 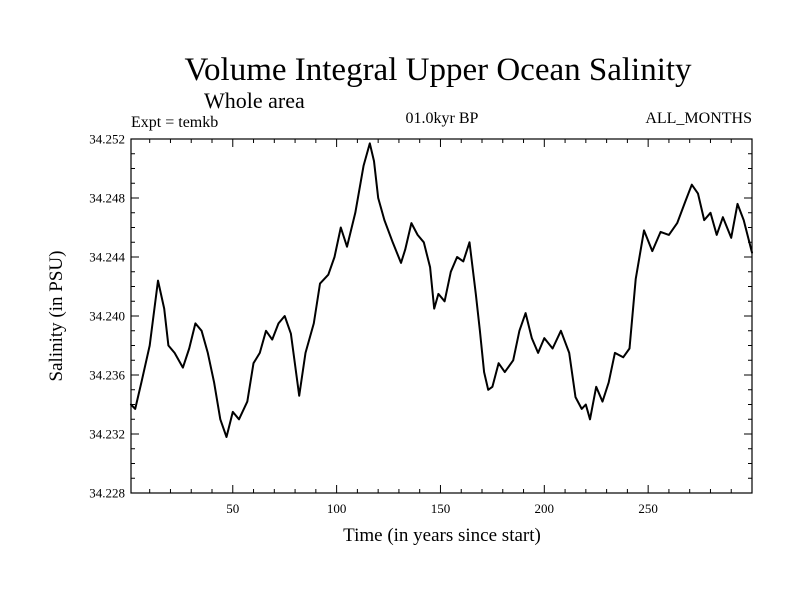 What do you see at coordinates (107, 493) in the screenshot?
I see `y-tick-label: 34.228` at bounding box center [107, 493].